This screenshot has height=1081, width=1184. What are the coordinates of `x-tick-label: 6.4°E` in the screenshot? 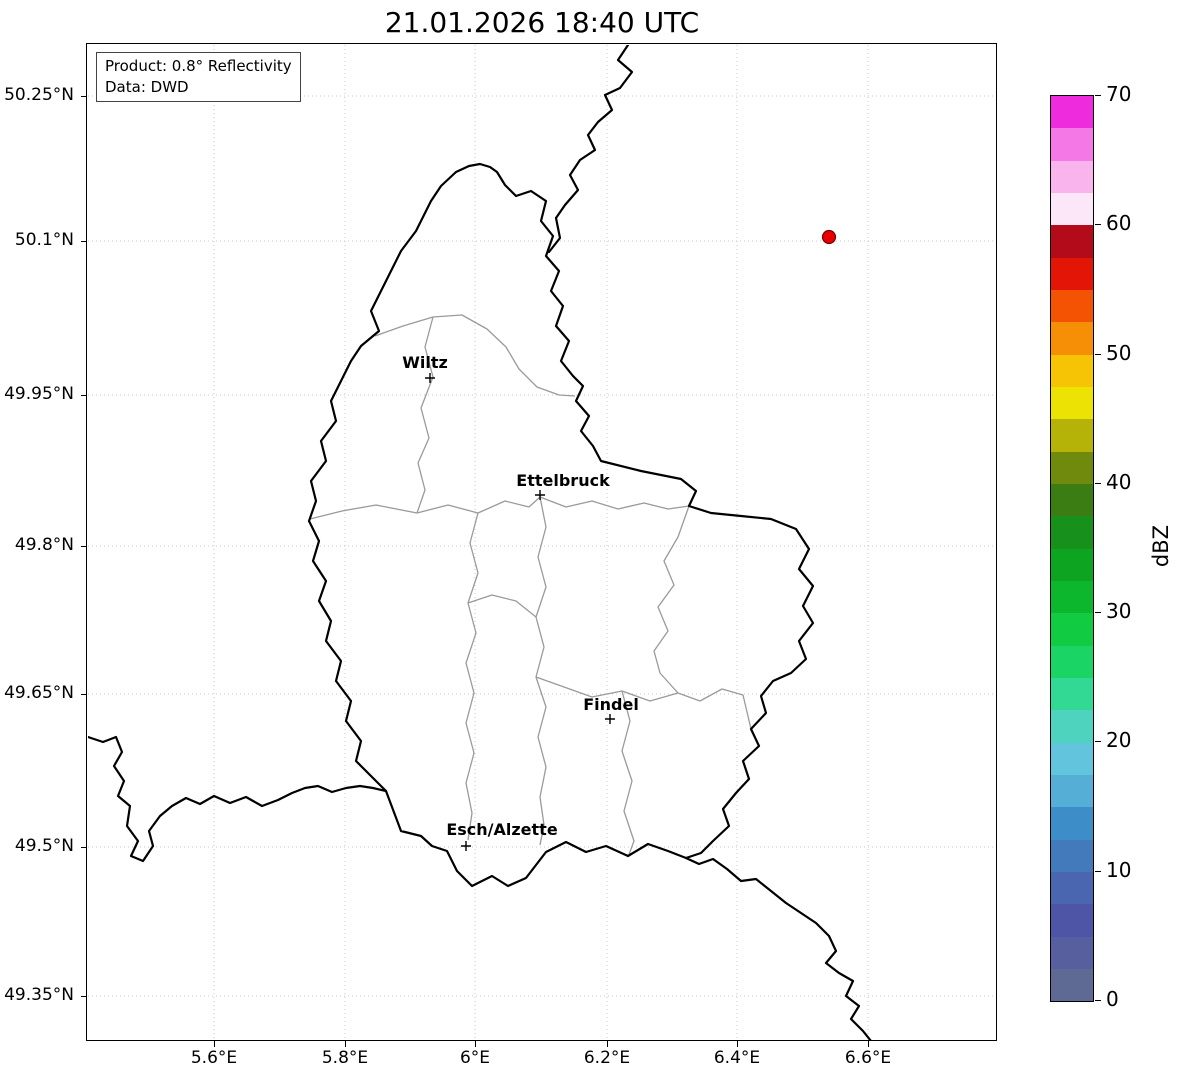 It's located at (737, 1058).